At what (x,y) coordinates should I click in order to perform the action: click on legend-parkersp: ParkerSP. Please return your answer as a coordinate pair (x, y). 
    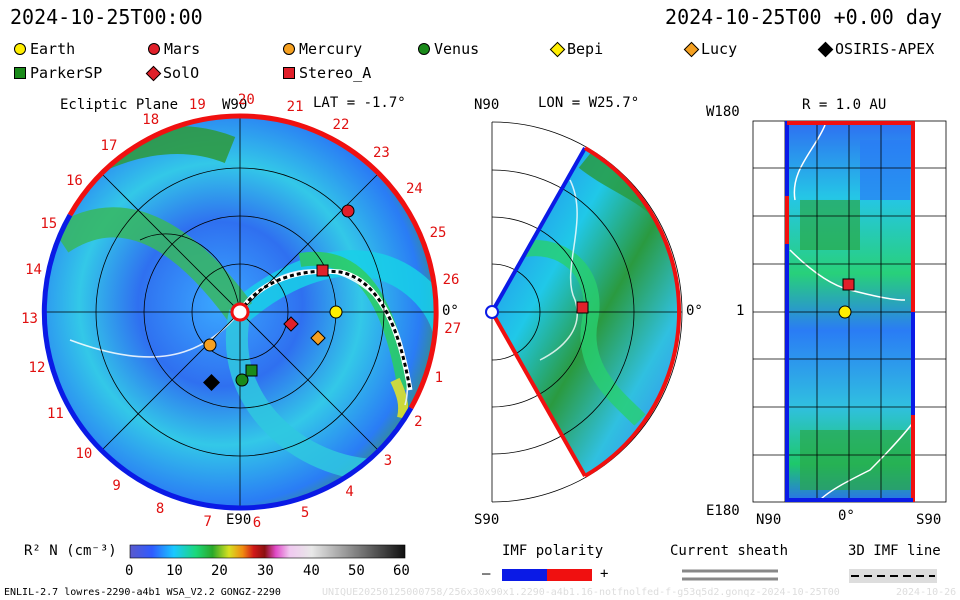
    Looking at the image, I should click on (58, 73).